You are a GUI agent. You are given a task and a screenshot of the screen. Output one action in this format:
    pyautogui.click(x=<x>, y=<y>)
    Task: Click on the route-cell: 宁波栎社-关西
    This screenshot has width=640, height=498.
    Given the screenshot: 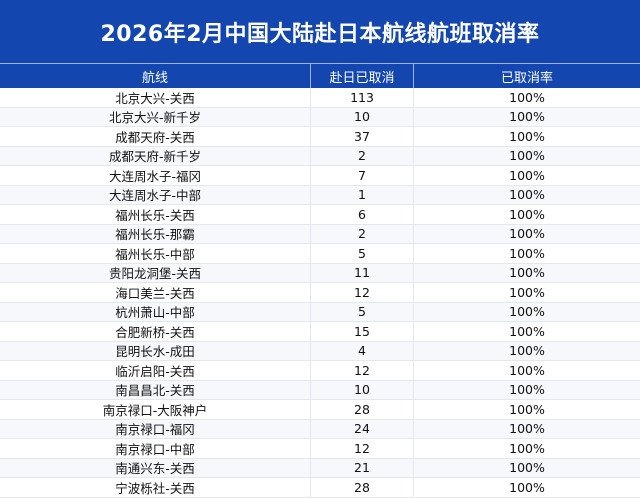 What is the action you would take?
    pyautogui.click(x=155, y=487)
    